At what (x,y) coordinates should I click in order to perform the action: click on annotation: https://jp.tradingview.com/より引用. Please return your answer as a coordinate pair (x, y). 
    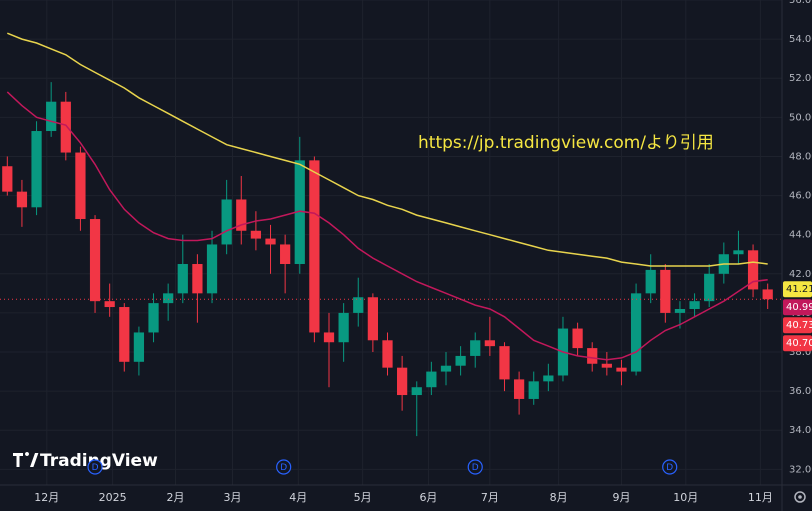
    Looking at the image, I should click on (566, 143).